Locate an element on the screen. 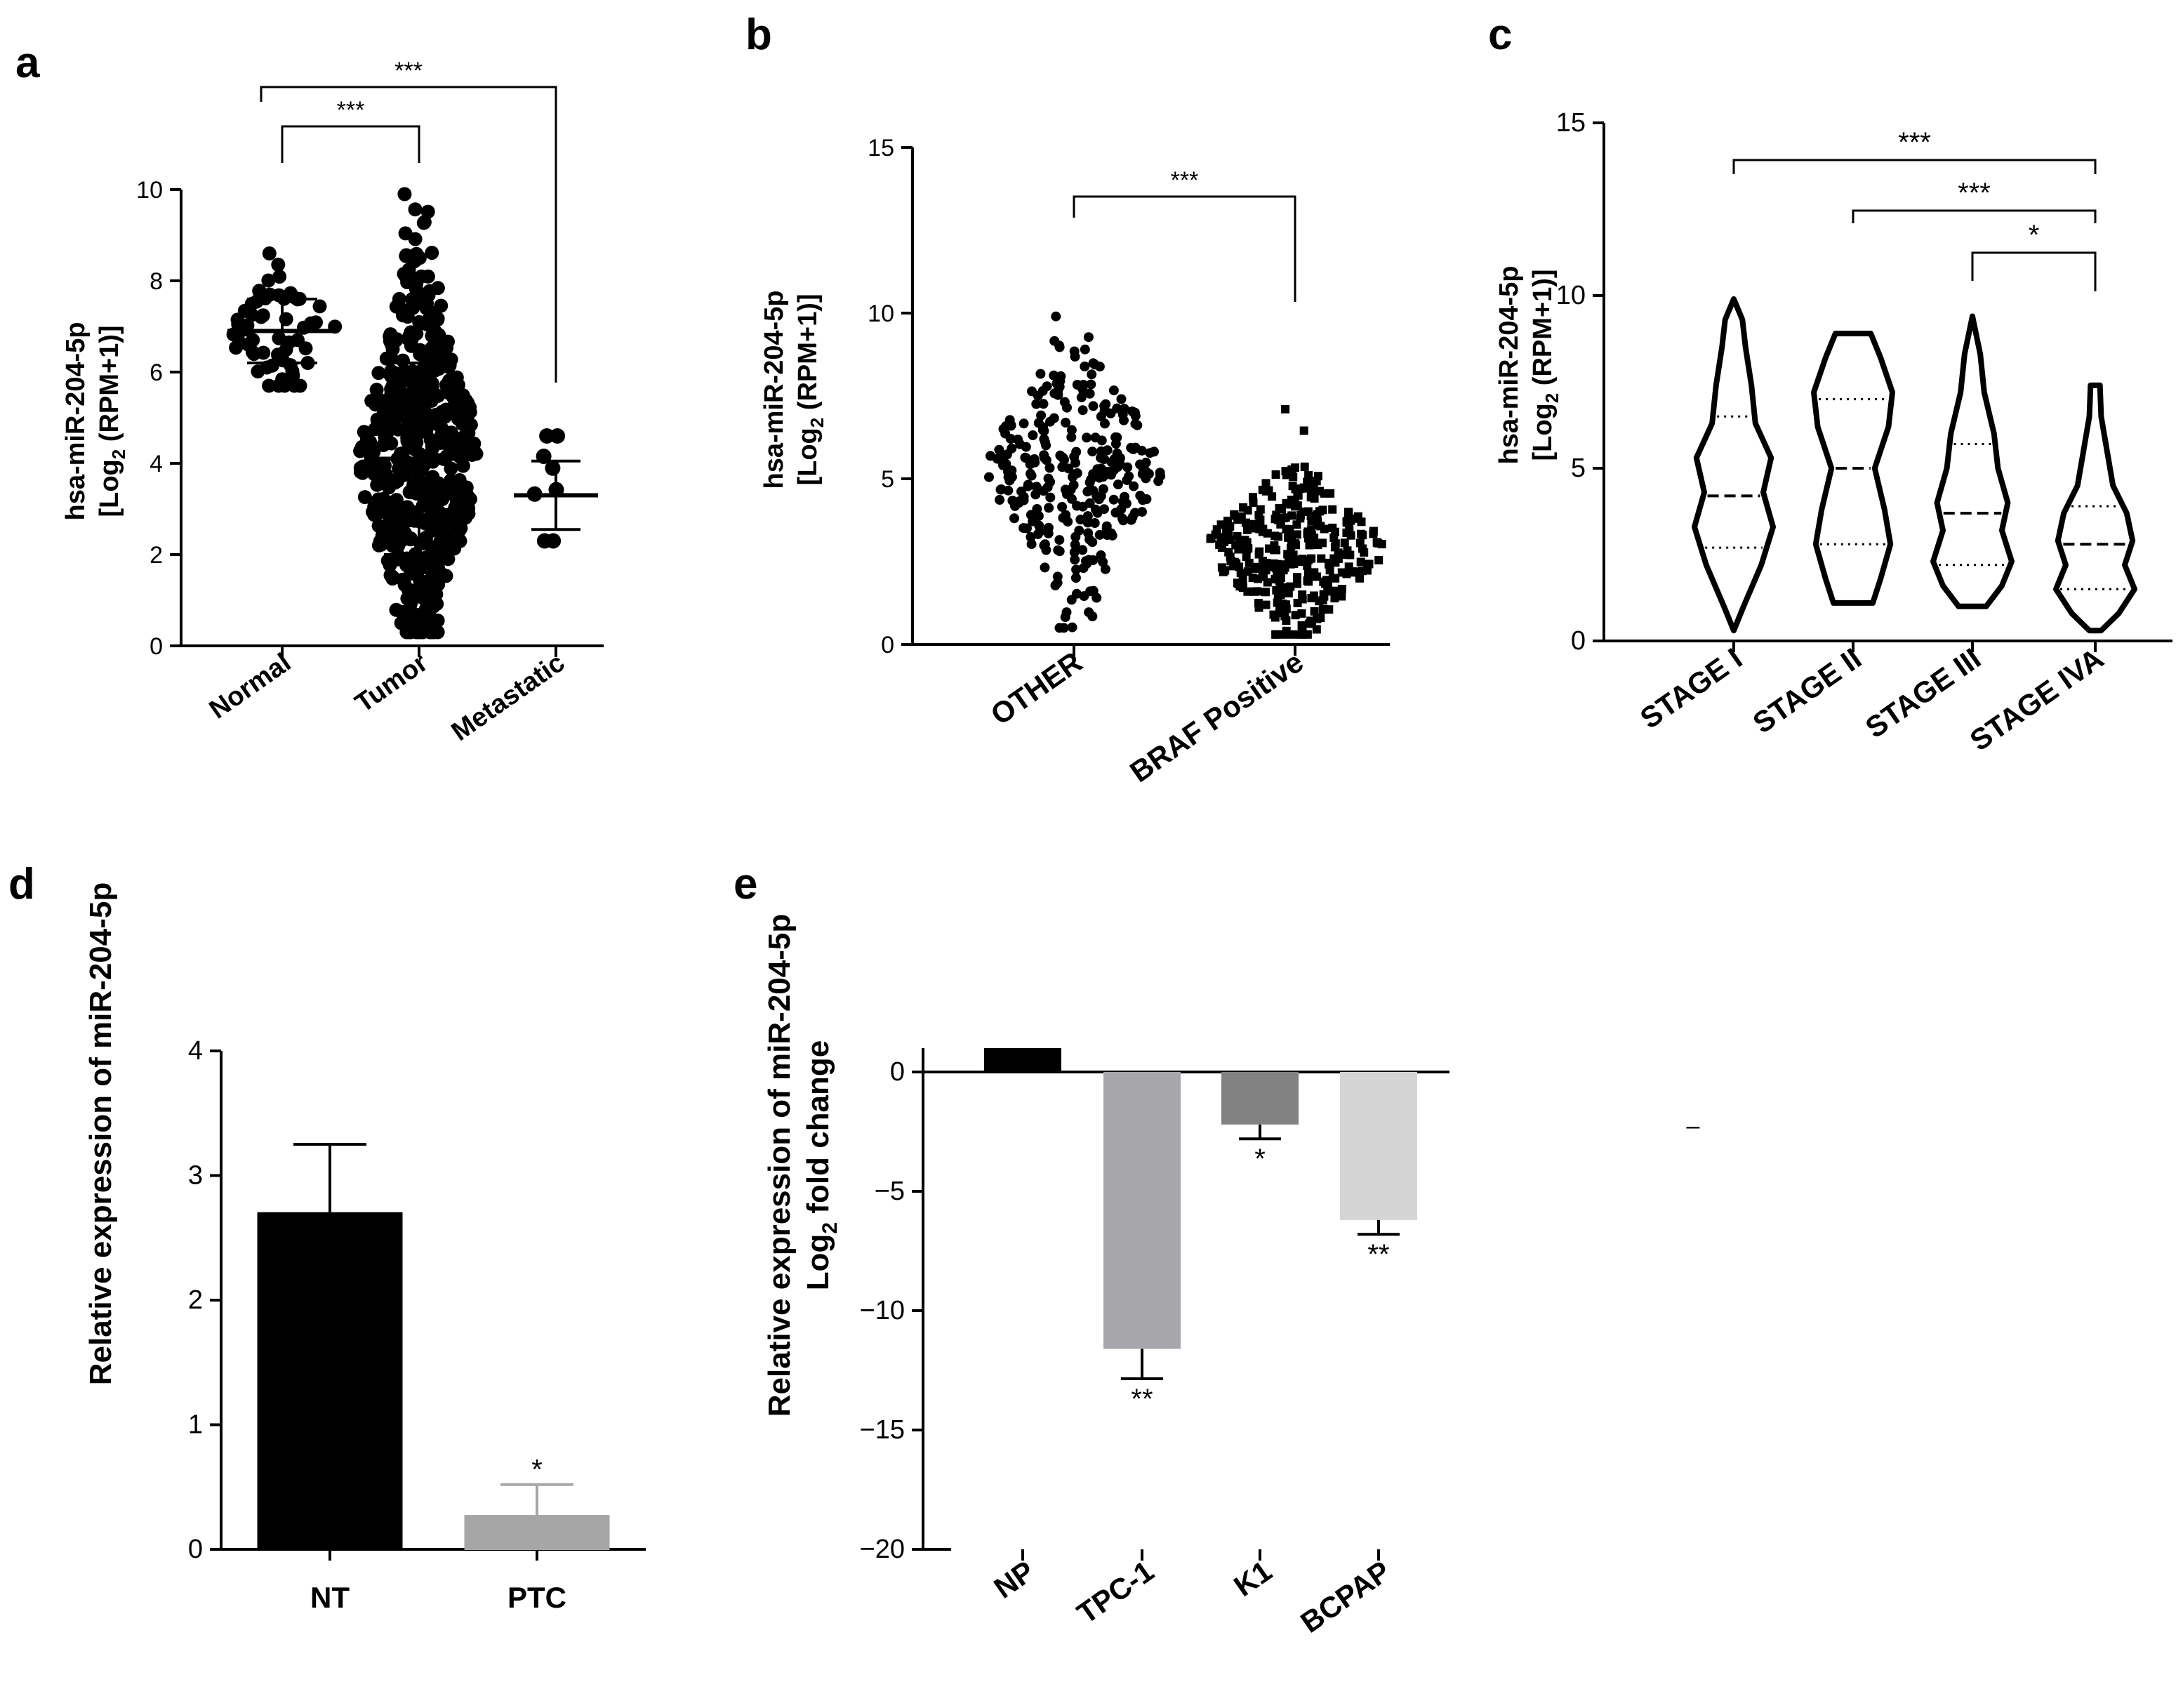 The width and height of the screenshot is (2183, 1708). panel-e-bar-bcpap is located at coordinates (1378, 1146).